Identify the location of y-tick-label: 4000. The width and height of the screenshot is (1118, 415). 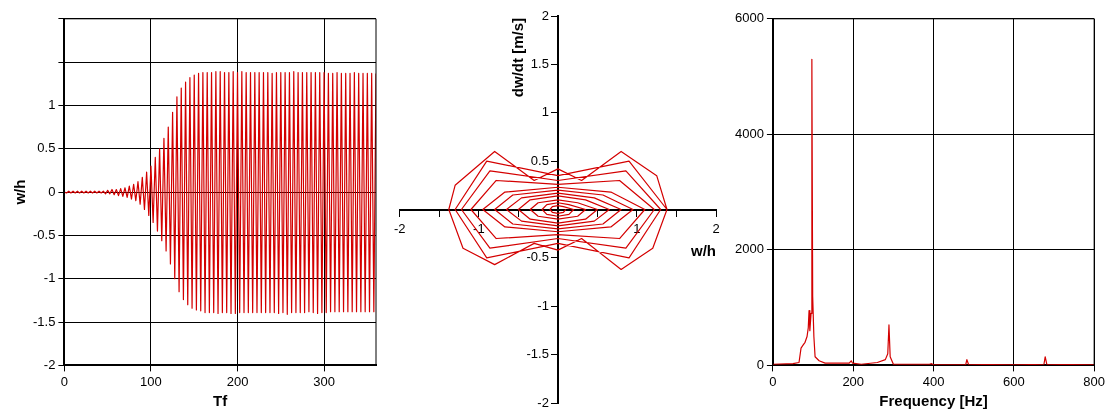
(749, 133).